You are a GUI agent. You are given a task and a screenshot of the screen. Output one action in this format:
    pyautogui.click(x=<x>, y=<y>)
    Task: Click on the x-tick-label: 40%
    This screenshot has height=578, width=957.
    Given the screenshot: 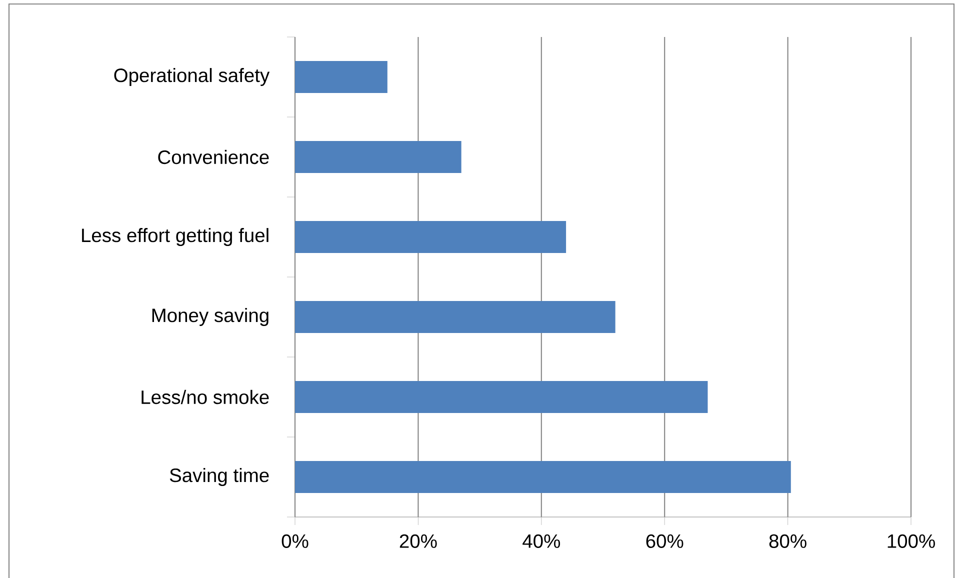 What is the action you would take?
    pyautogui.click(x=541, y=541)
    